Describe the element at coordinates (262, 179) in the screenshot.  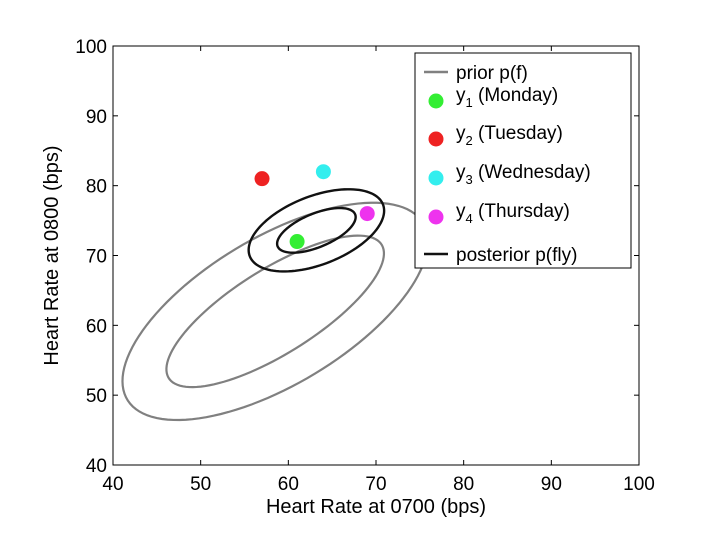
I see `point-y2` at that location.